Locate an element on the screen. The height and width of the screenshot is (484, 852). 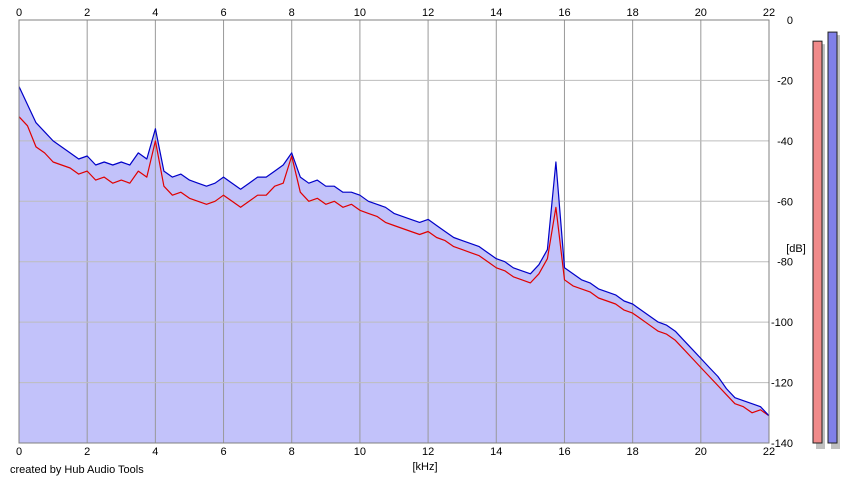
x-tick-label-bottom: 4 is located at coordinates (155, 452).